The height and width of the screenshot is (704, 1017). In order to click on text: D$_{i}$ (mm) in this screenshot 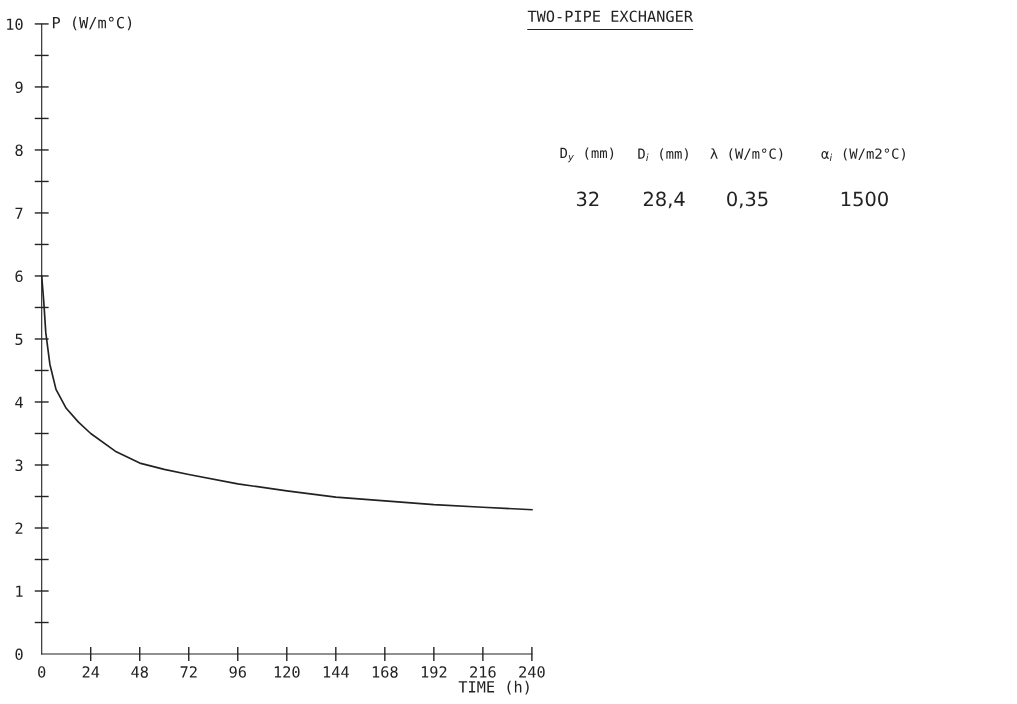, I will do `click(663, 155)`.